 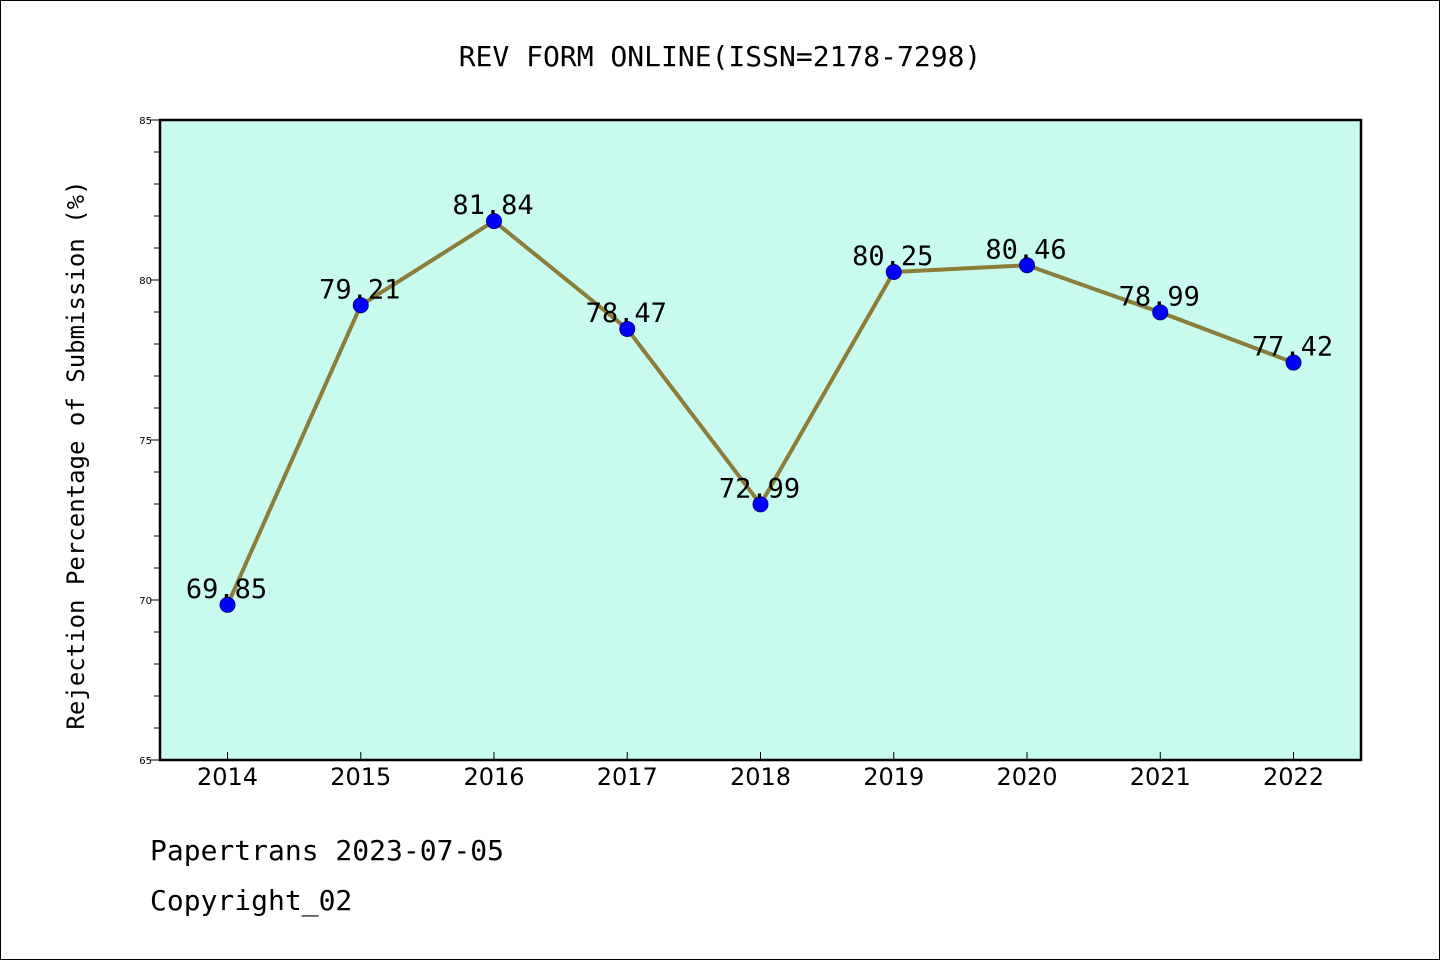 I want to click on chart-title: REV FORM ONLINE(ISSN=2178-7298), so click(x=720, y=56).